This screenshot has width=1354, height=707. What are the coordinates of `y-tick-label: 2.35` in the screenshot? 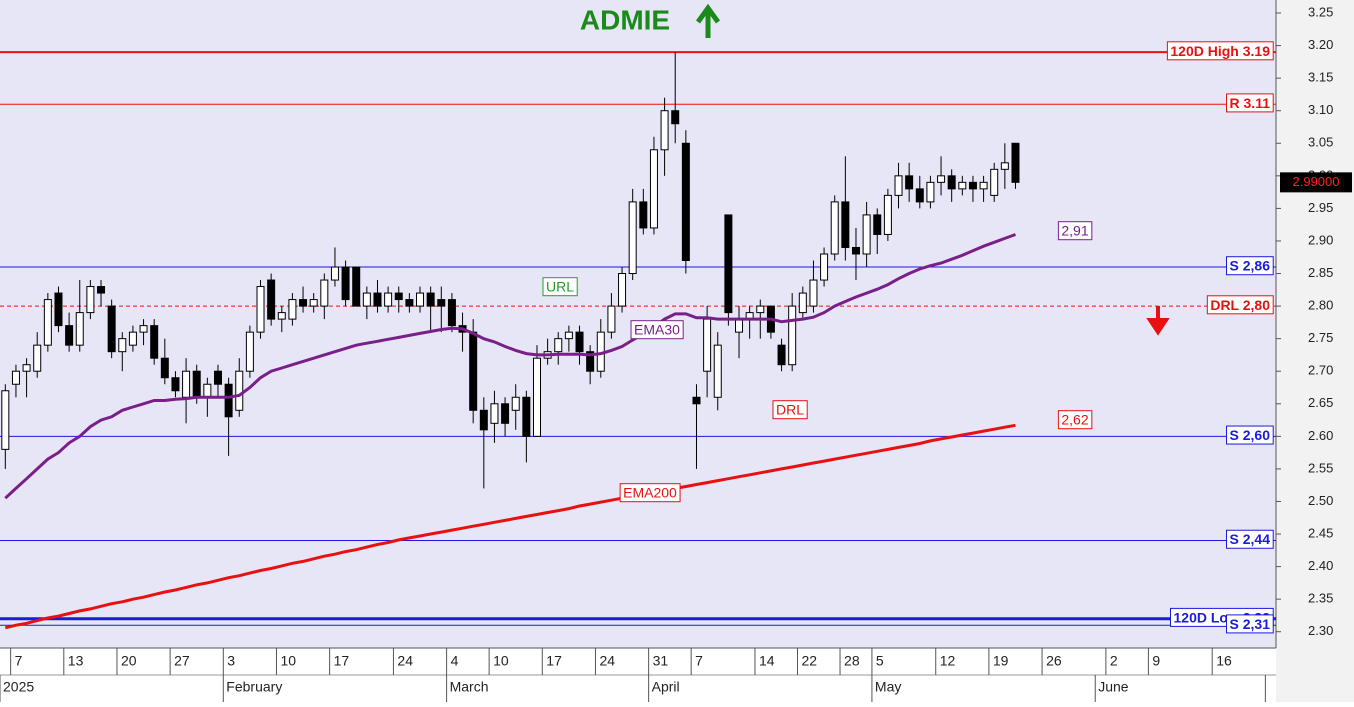 It's located at (1320, 598).